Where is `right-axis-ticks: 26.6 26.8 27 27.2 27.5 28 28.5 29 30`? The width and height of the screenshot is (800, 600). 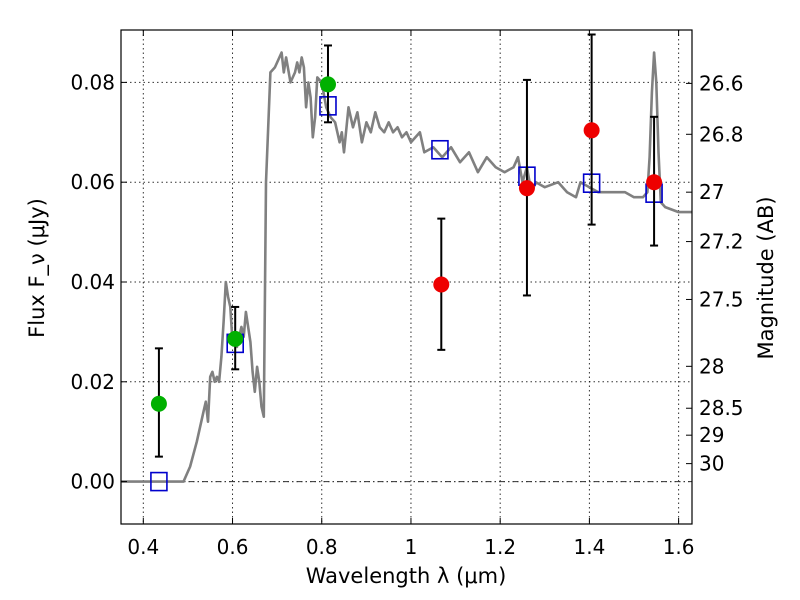
right-axis-ticks: 26.6 26.8 27 27.2 27.5 28 28.5 29 30 is located at coordinates (715, 273).